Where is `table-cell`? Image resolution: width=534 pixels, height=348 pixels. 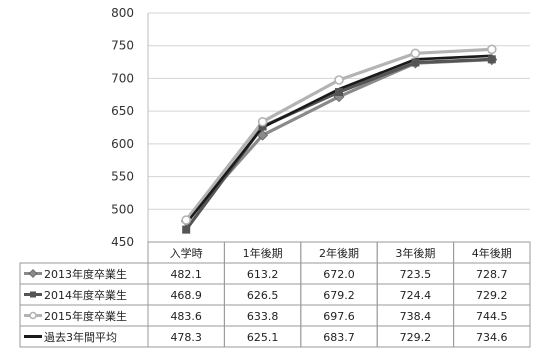
table-cell is located at coordinates (492, 336).